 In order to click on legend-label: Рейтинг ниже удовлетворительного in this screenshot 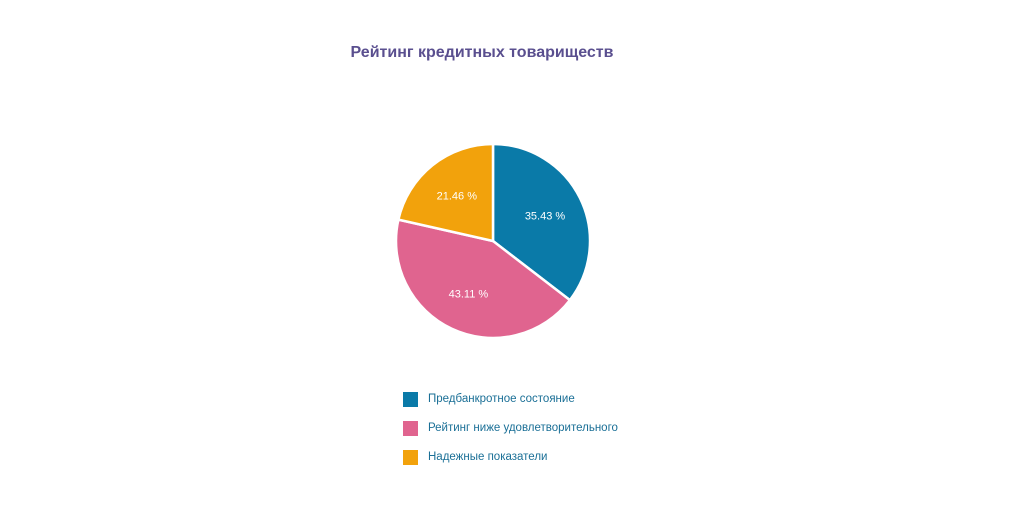, I will do `click(523, 428)`.